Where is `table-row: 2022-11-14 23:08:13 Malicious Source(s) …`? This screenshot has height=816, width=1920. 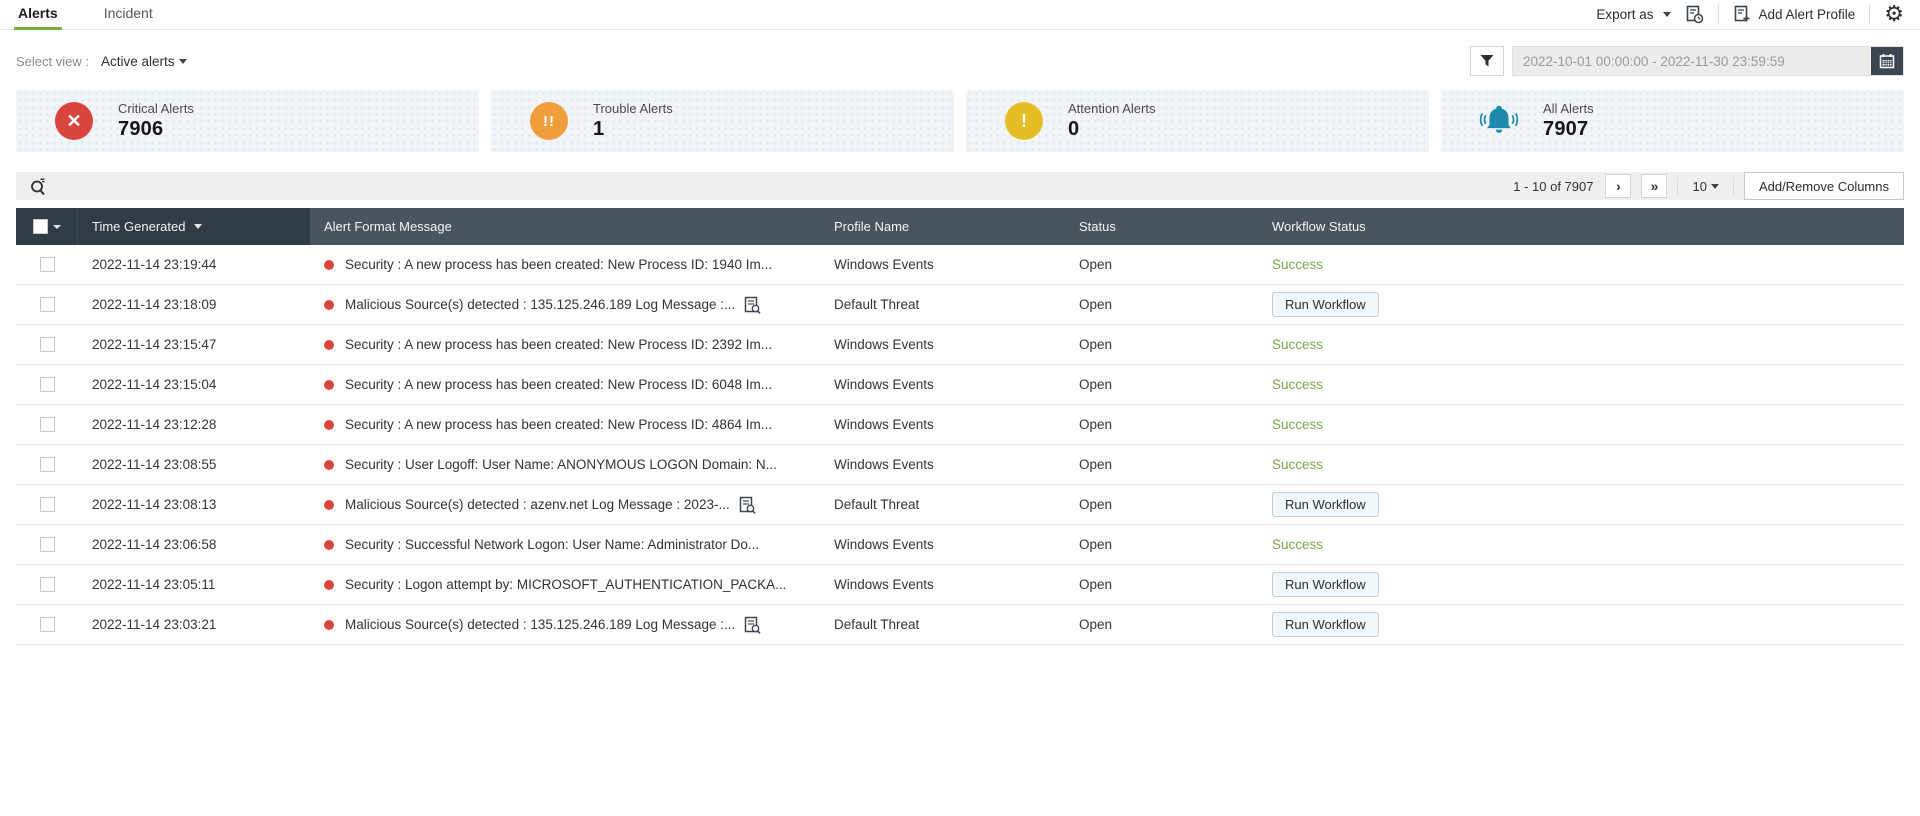
table-row: 2022-11-14 23:08:13 Malicious Source(s) … is located at coordinates (960, 505).